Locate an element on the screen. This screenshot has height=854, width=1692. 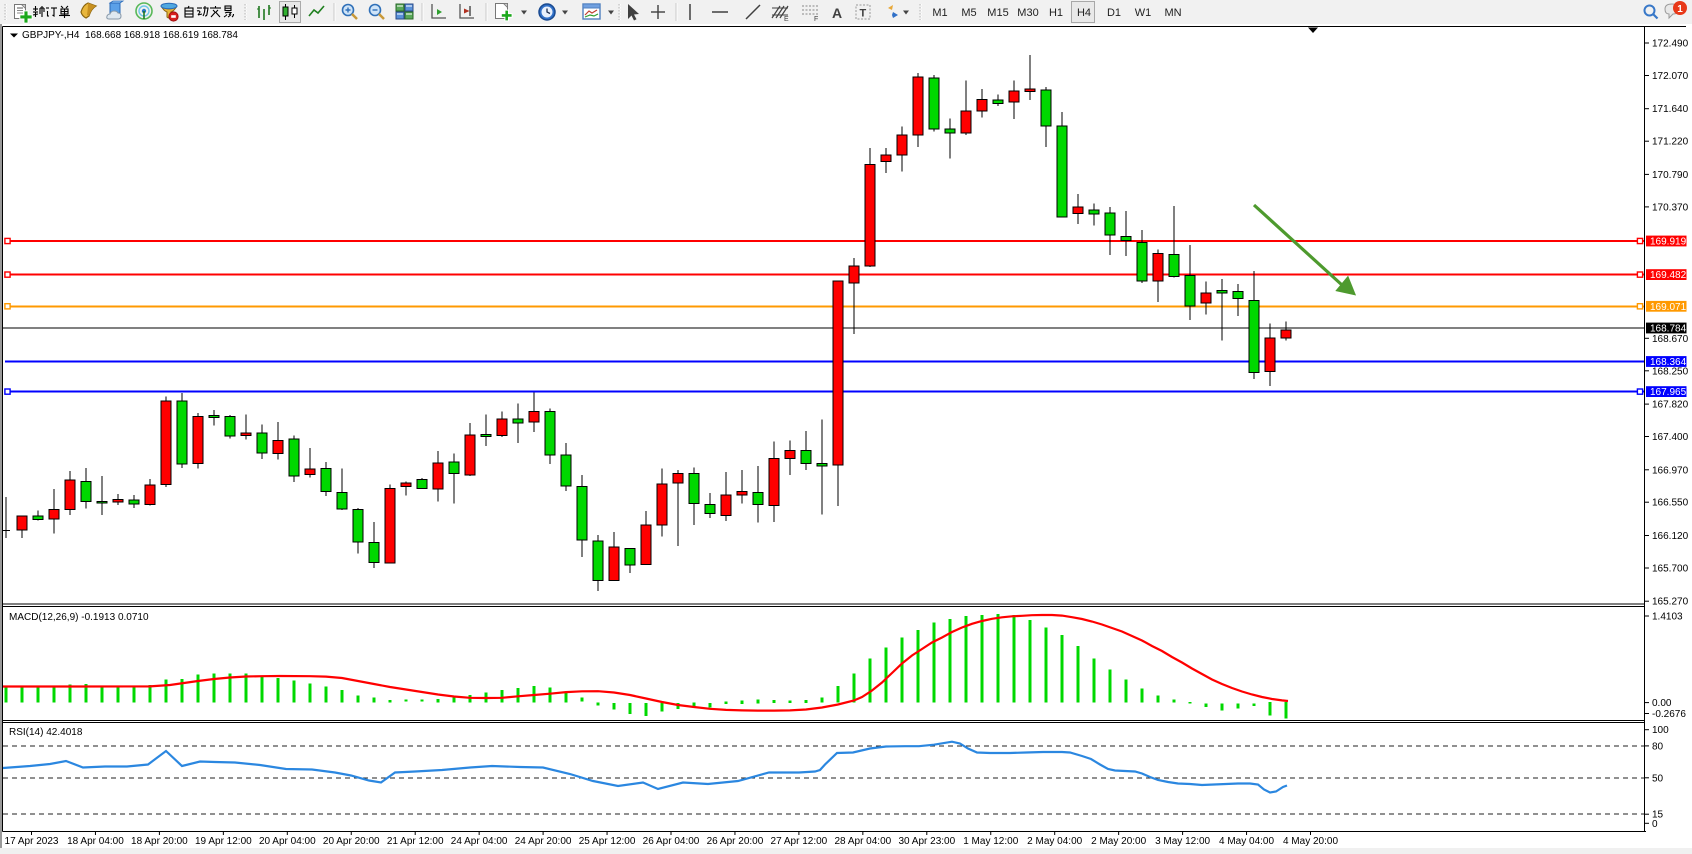
svg-text: 2 May 20:00 is located at coordinates (1118, 841).